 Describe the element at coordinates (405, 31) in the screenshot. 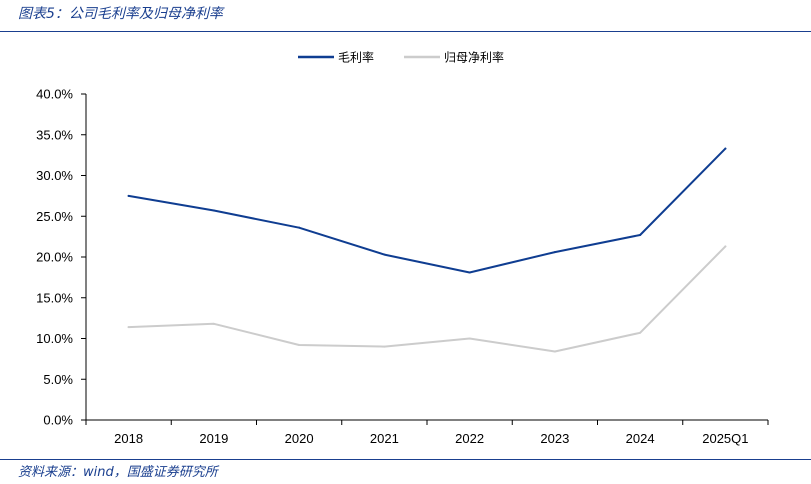

I see `top-divider` at that location.